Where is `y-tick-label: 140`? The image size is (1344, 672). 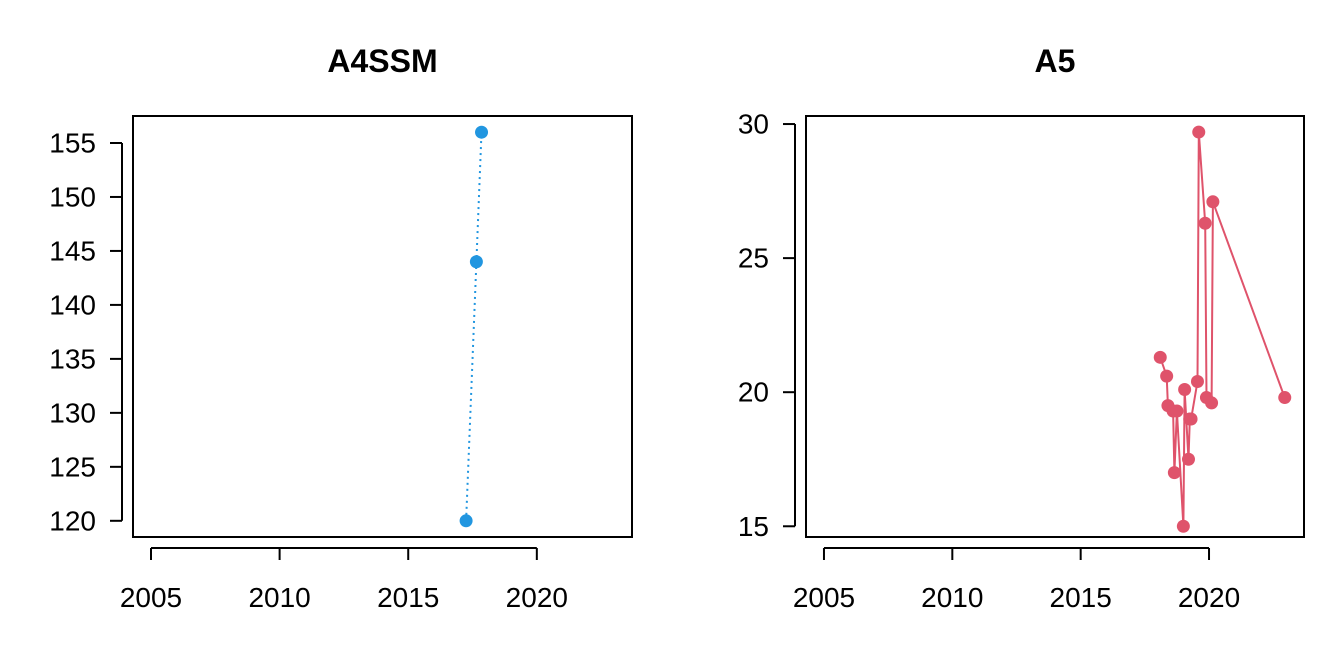 y-tick-label: 140 is located at coordinates (72, 304).